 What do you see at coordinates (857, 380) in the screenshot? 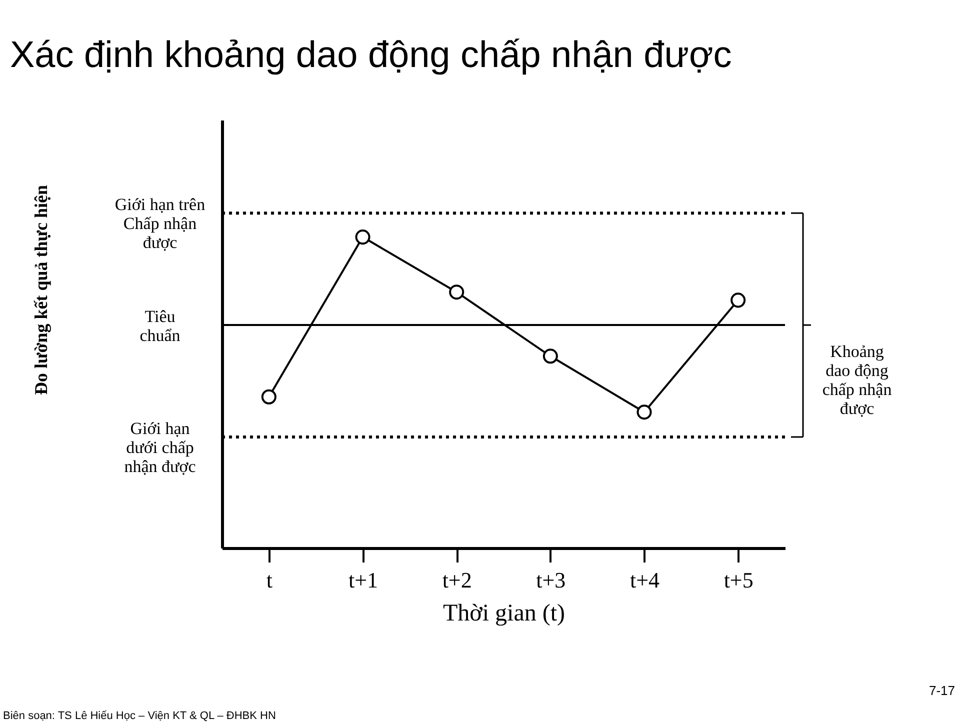
I see `text: Khoảng dao động chấp nhận được` at bounding box center [857, 380].